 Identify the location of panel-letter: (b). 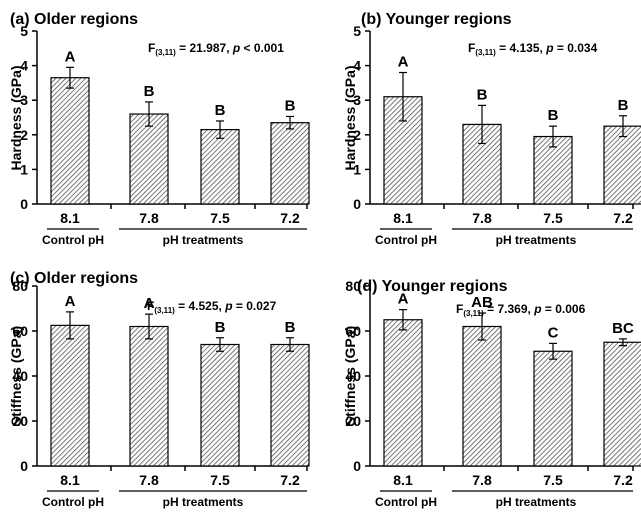
(373, 19).